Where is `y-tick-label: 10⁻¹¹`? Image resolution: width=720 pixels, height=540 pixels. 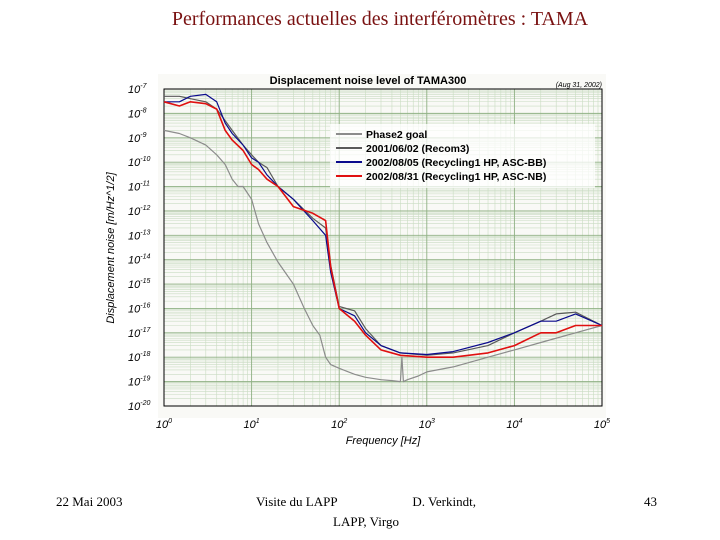
y-tick-label: 10⁻¹¹ is located at coordinates (139, 187).